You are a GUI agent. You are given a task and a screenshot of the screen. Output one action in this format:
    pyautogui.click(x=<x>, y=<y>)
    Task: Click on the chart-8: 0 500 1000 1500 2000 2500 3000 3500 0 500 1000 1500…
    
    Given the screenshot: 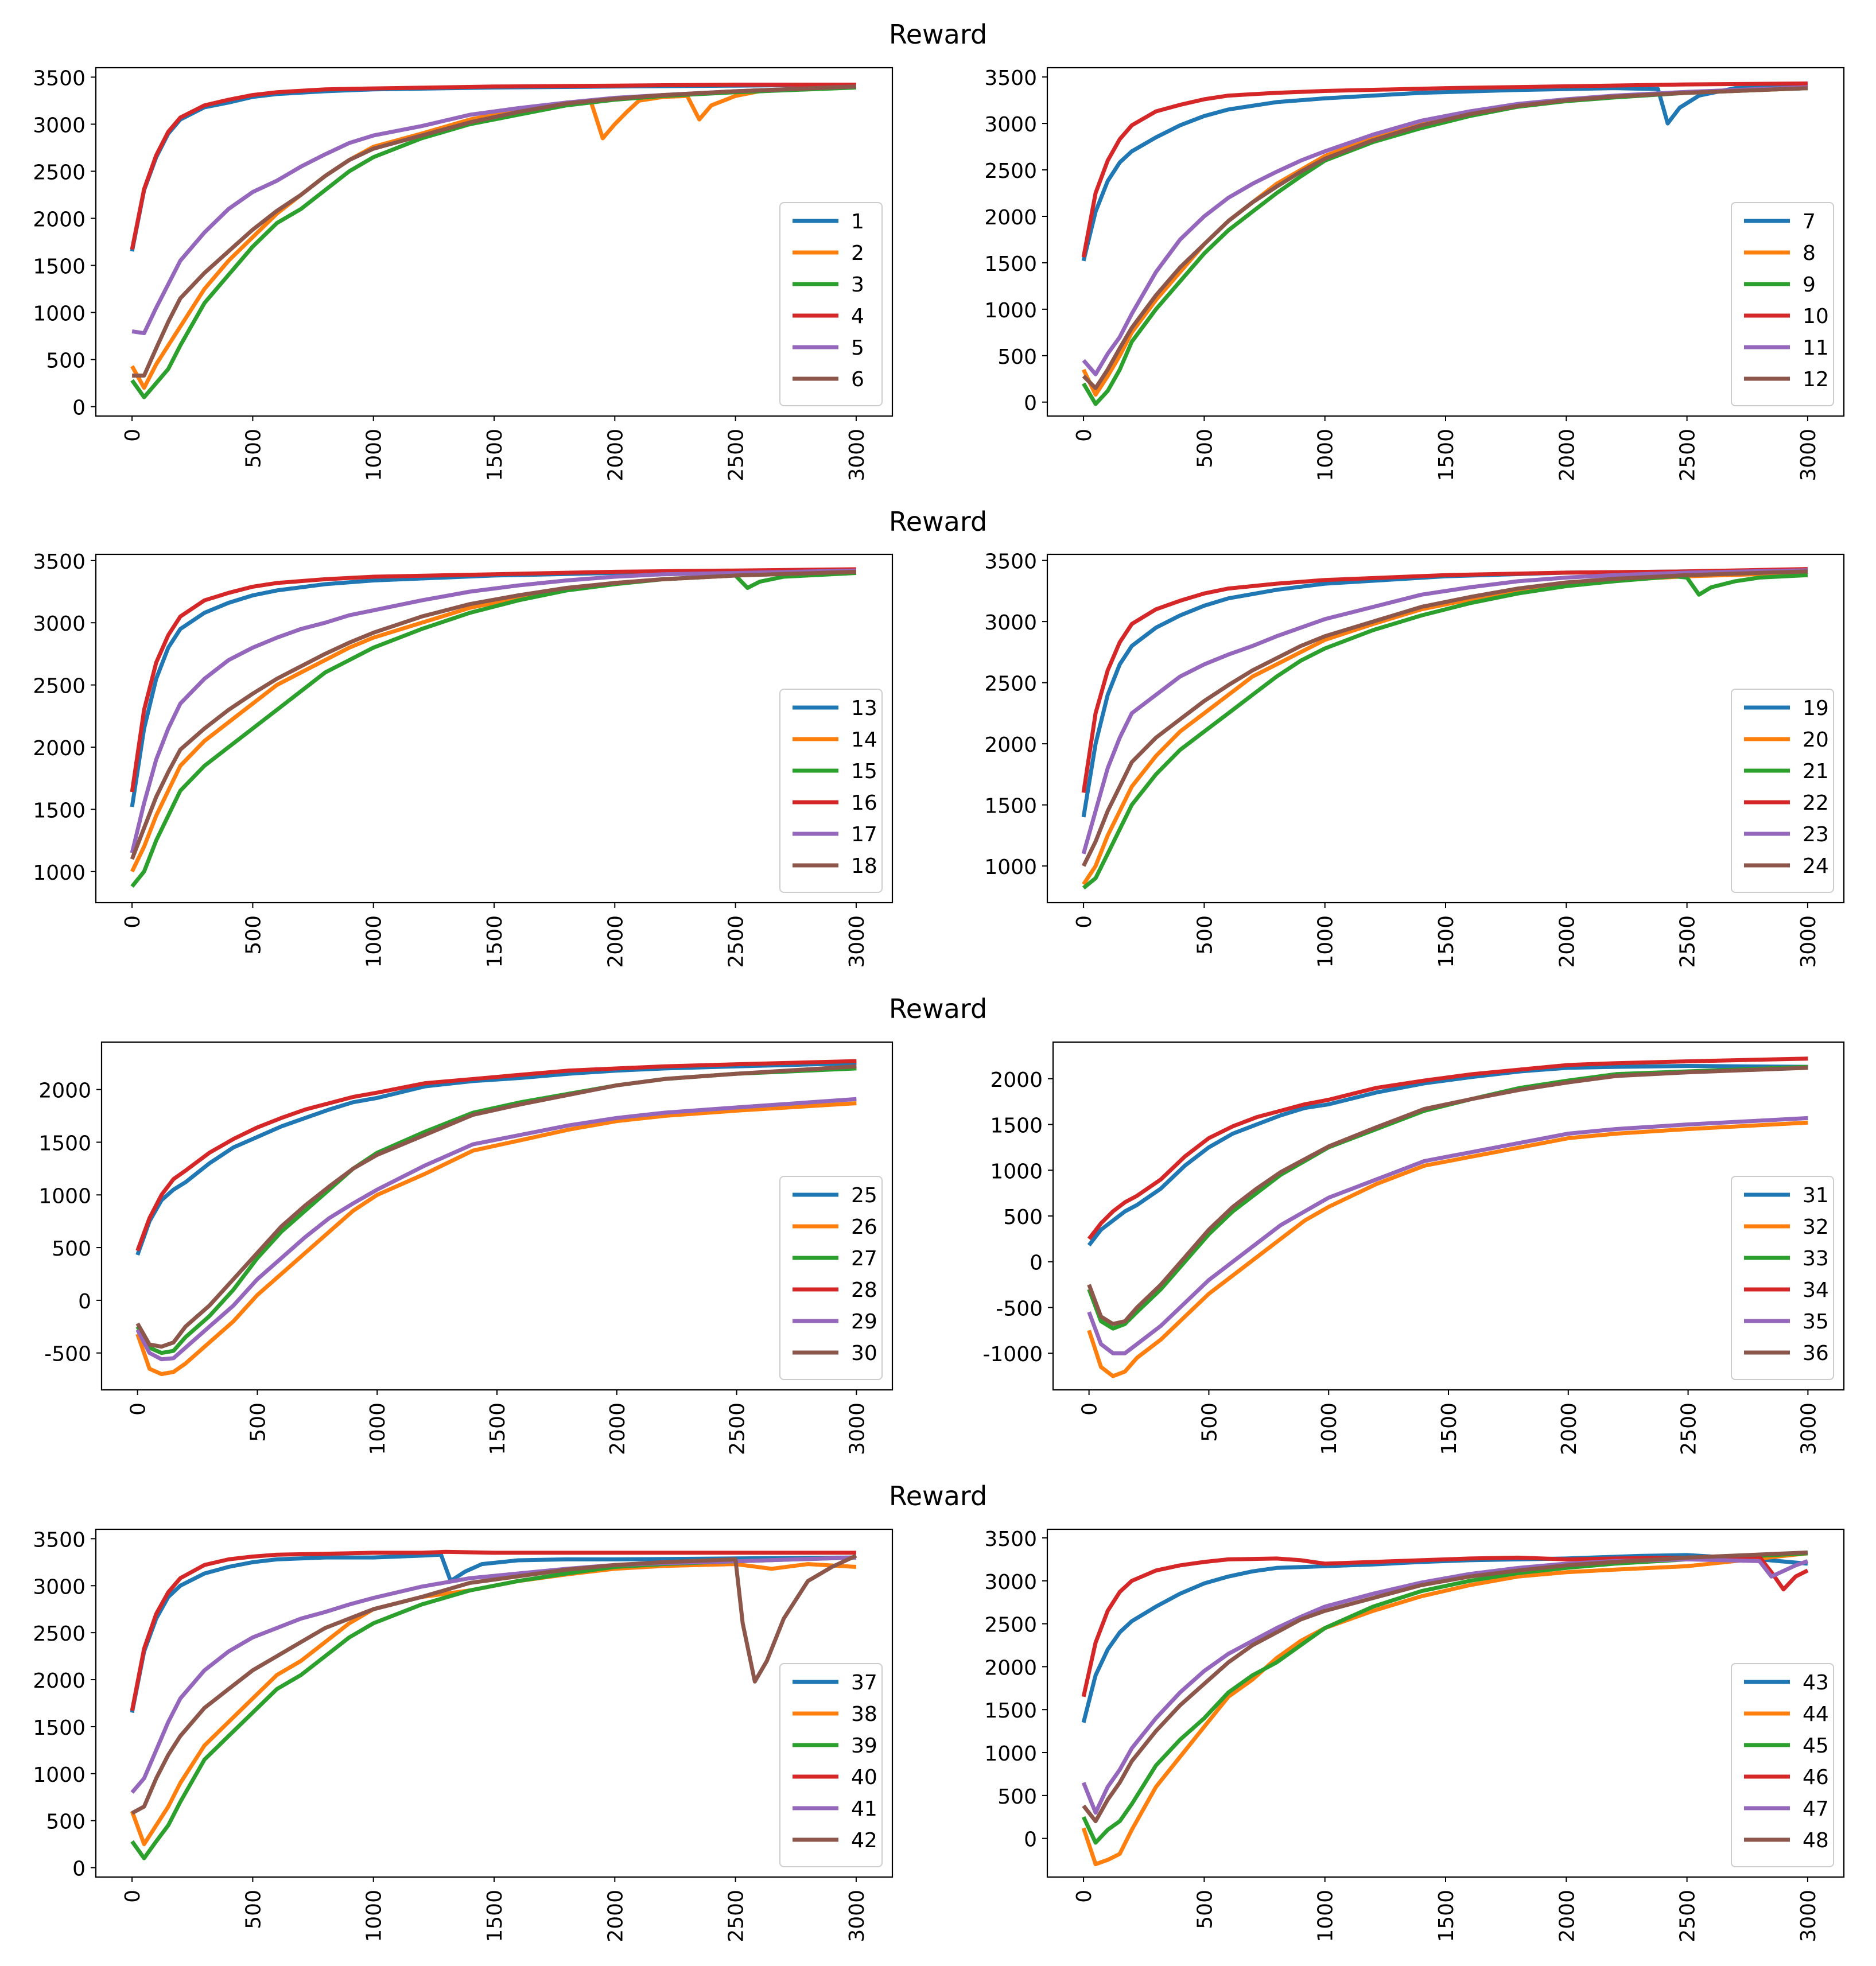 What is the action you would take?
    pyautogui.click(x=1415, y=1735)
    